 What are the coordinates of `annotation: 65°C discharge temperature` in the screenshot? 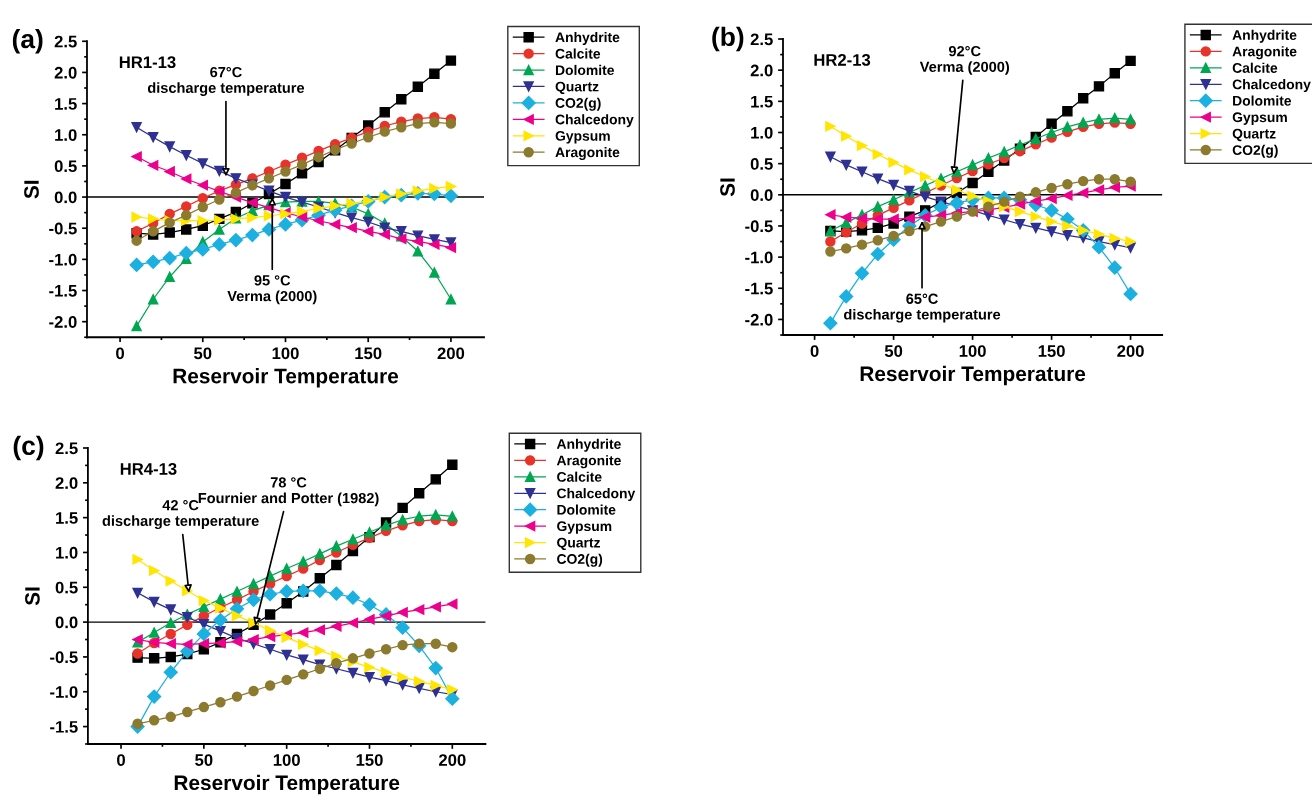 It's located at (922, 308).